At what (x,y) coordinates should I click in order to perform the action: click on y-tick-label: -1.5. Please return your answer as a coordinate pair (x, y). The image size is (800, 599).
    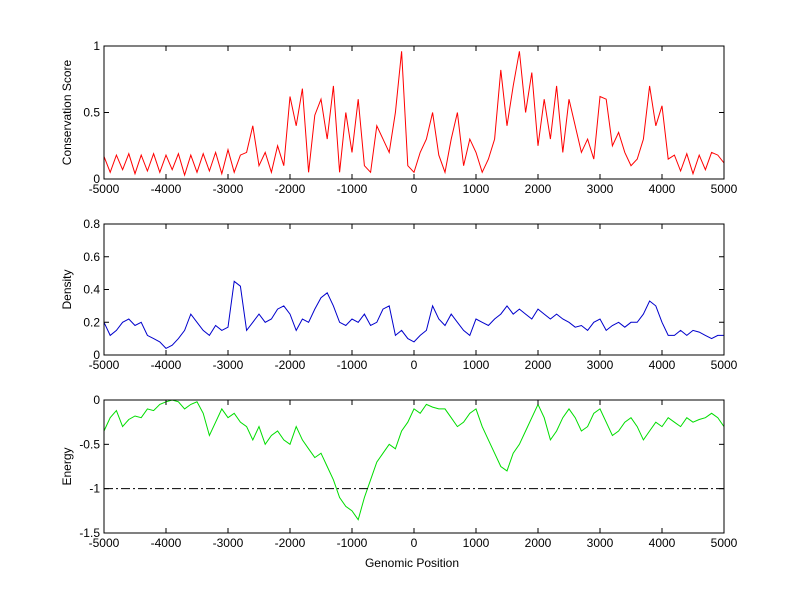
    Looking at the image, I should click on (89, 533).